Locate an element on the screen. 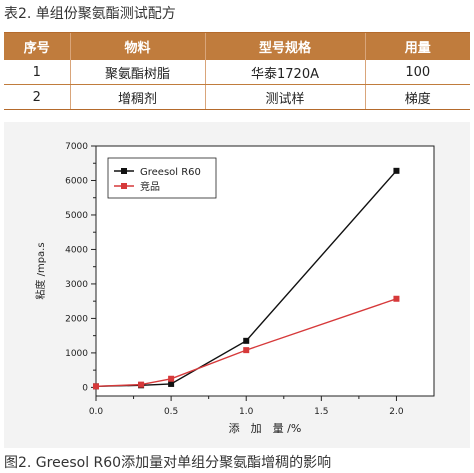 The height and width of the screenshot is (473, 474). legend-label: Greesol R60 is located at coordinates (170, 172).